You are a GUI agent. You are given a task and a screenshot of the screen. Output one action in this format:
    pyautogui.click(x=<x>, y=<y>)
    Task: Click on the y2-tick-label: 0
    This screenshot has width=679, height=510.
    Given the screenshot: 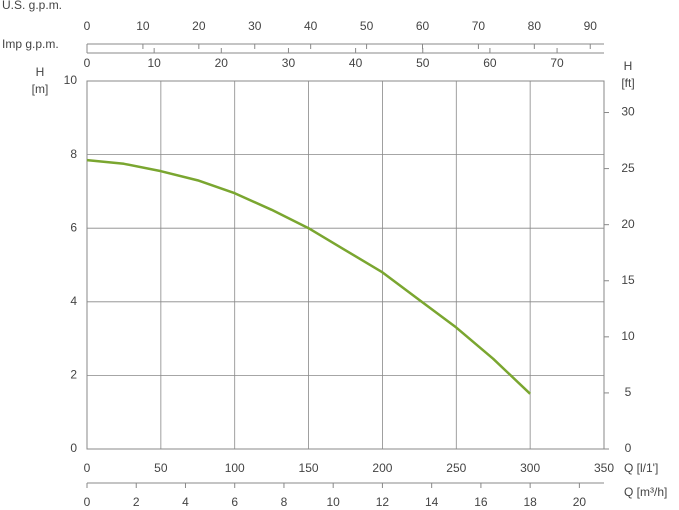 What is the action you would take?
    pyautogui.click(x=628, y=448)
    